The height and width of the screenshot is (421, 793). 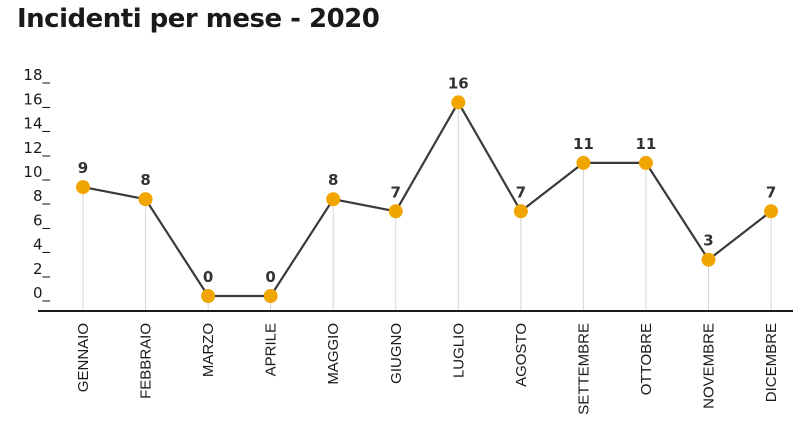 What do you see at coordinates (333, 354) in the screenshot?
I see `x-tick-label: MAGGIO` at bounding box center [333, 354].